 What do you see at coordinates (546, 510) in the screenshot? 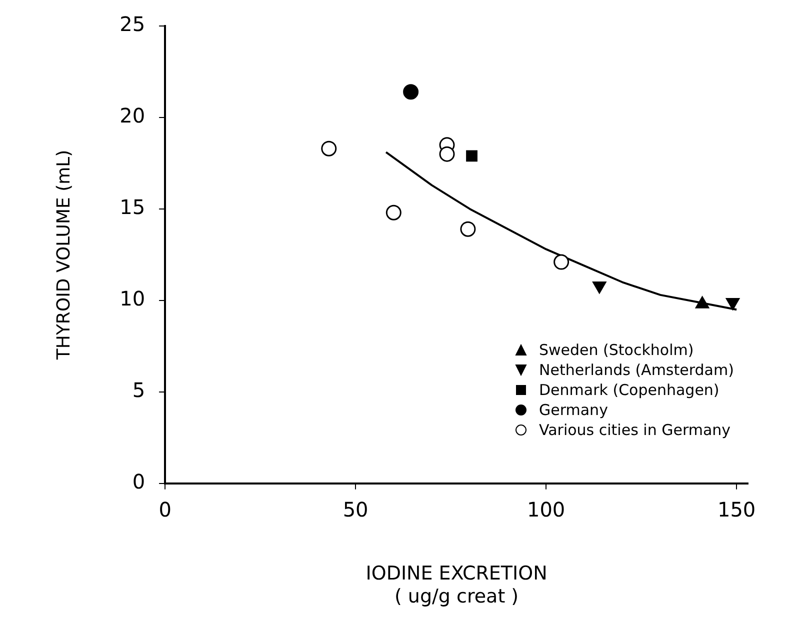
I see `x-tick-label: 100` at bounding box center [546, 510].